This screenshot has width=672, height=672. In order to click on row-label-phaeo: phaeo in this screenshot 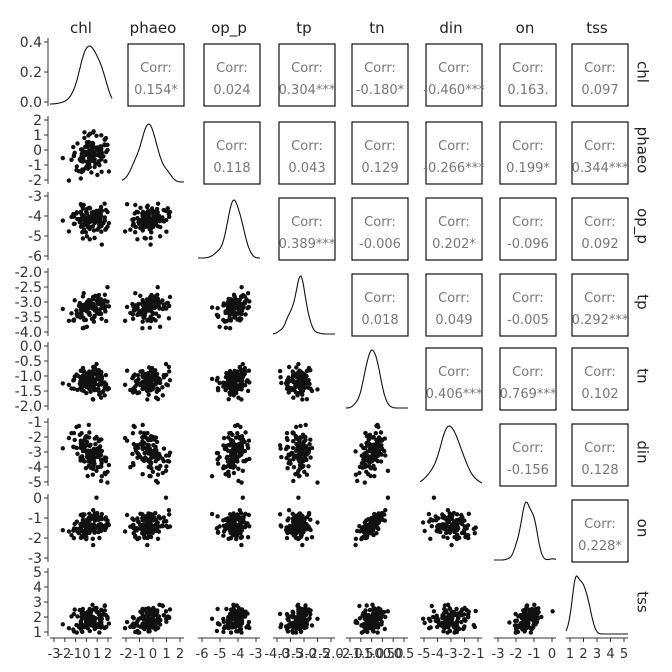, I will do `click(643, 150)`.